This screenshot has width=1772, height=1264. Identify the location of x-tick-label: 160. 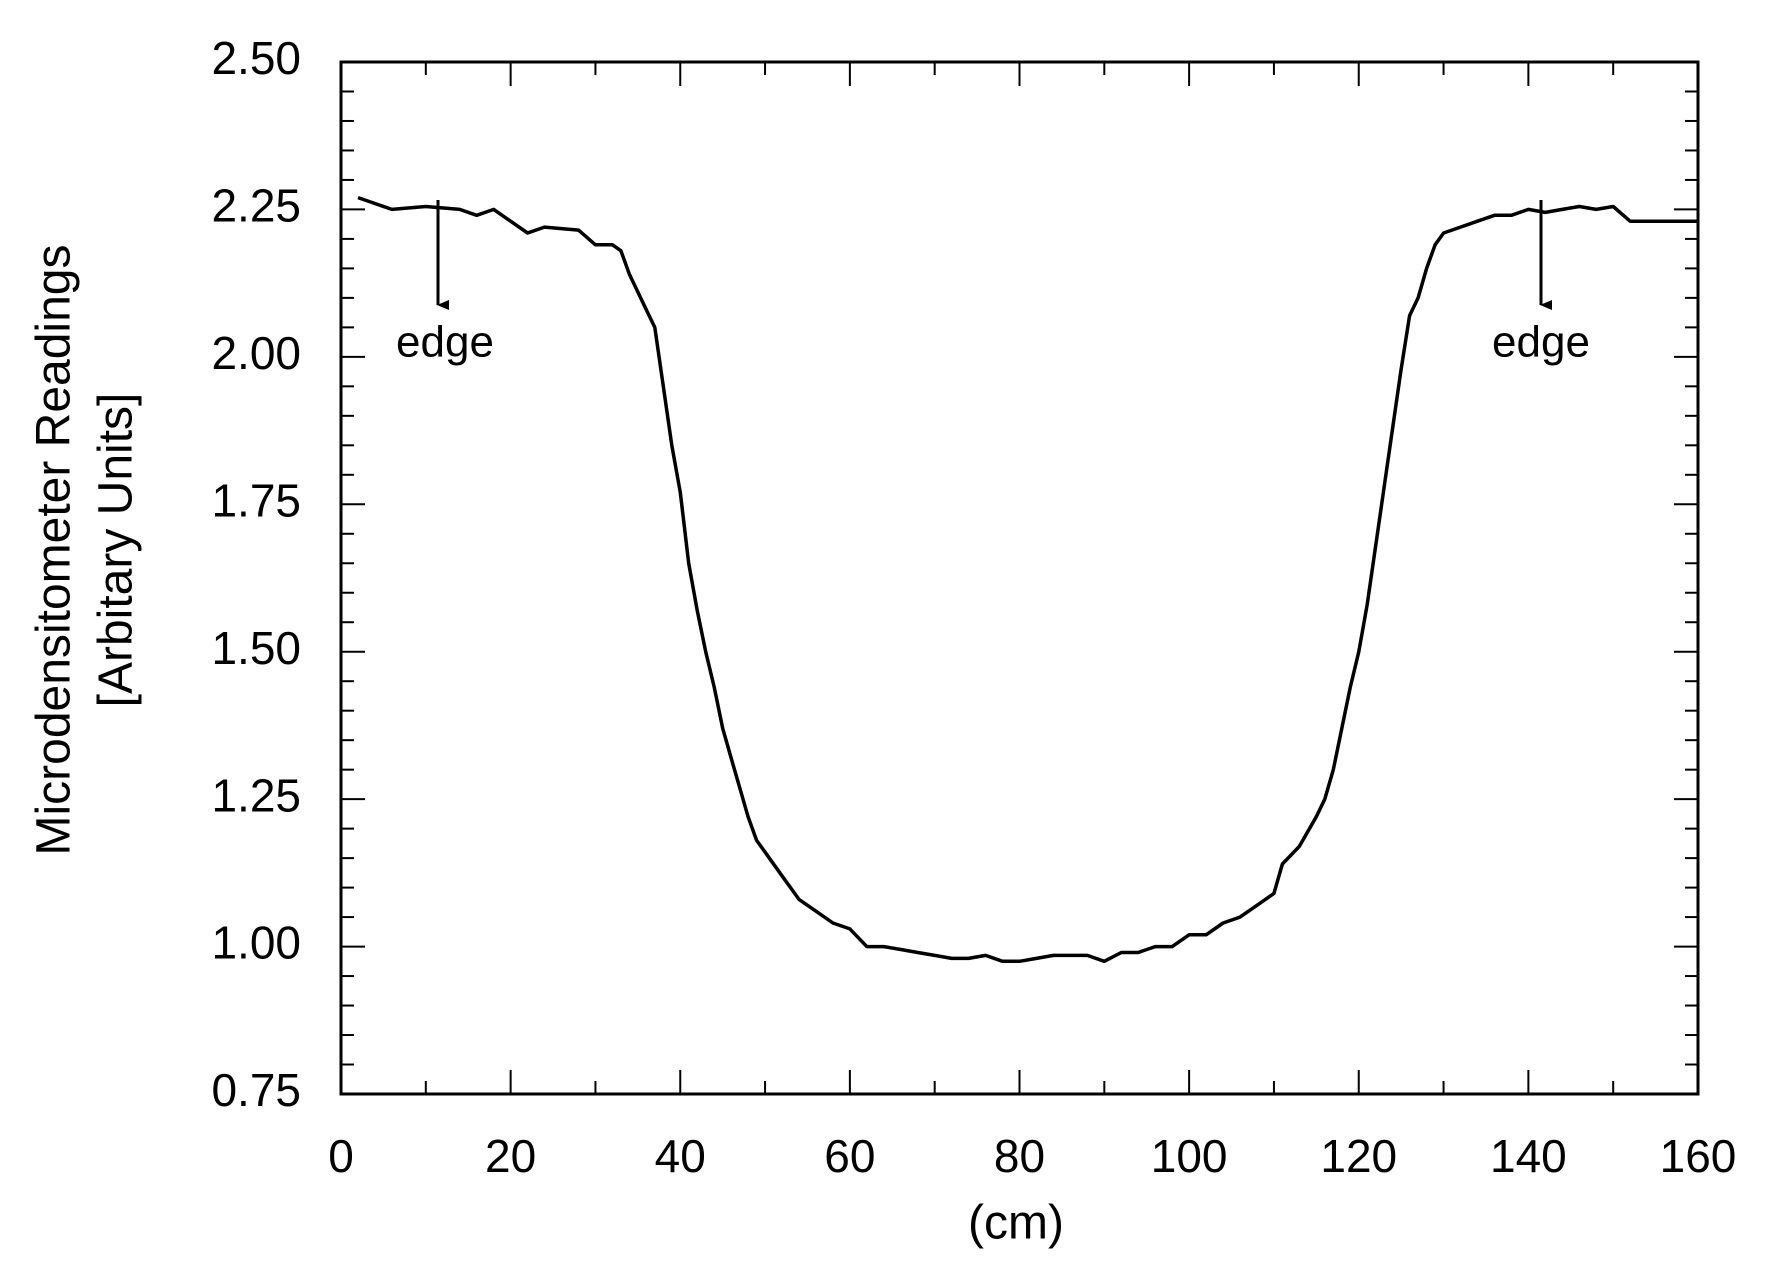
(1698, 1156).